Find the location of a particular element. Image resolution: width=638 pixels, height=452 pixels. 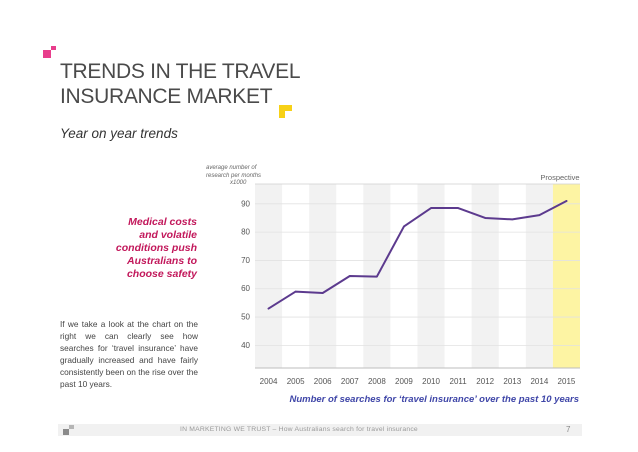

brand-logo-icon is located at coordinates (68, 430).